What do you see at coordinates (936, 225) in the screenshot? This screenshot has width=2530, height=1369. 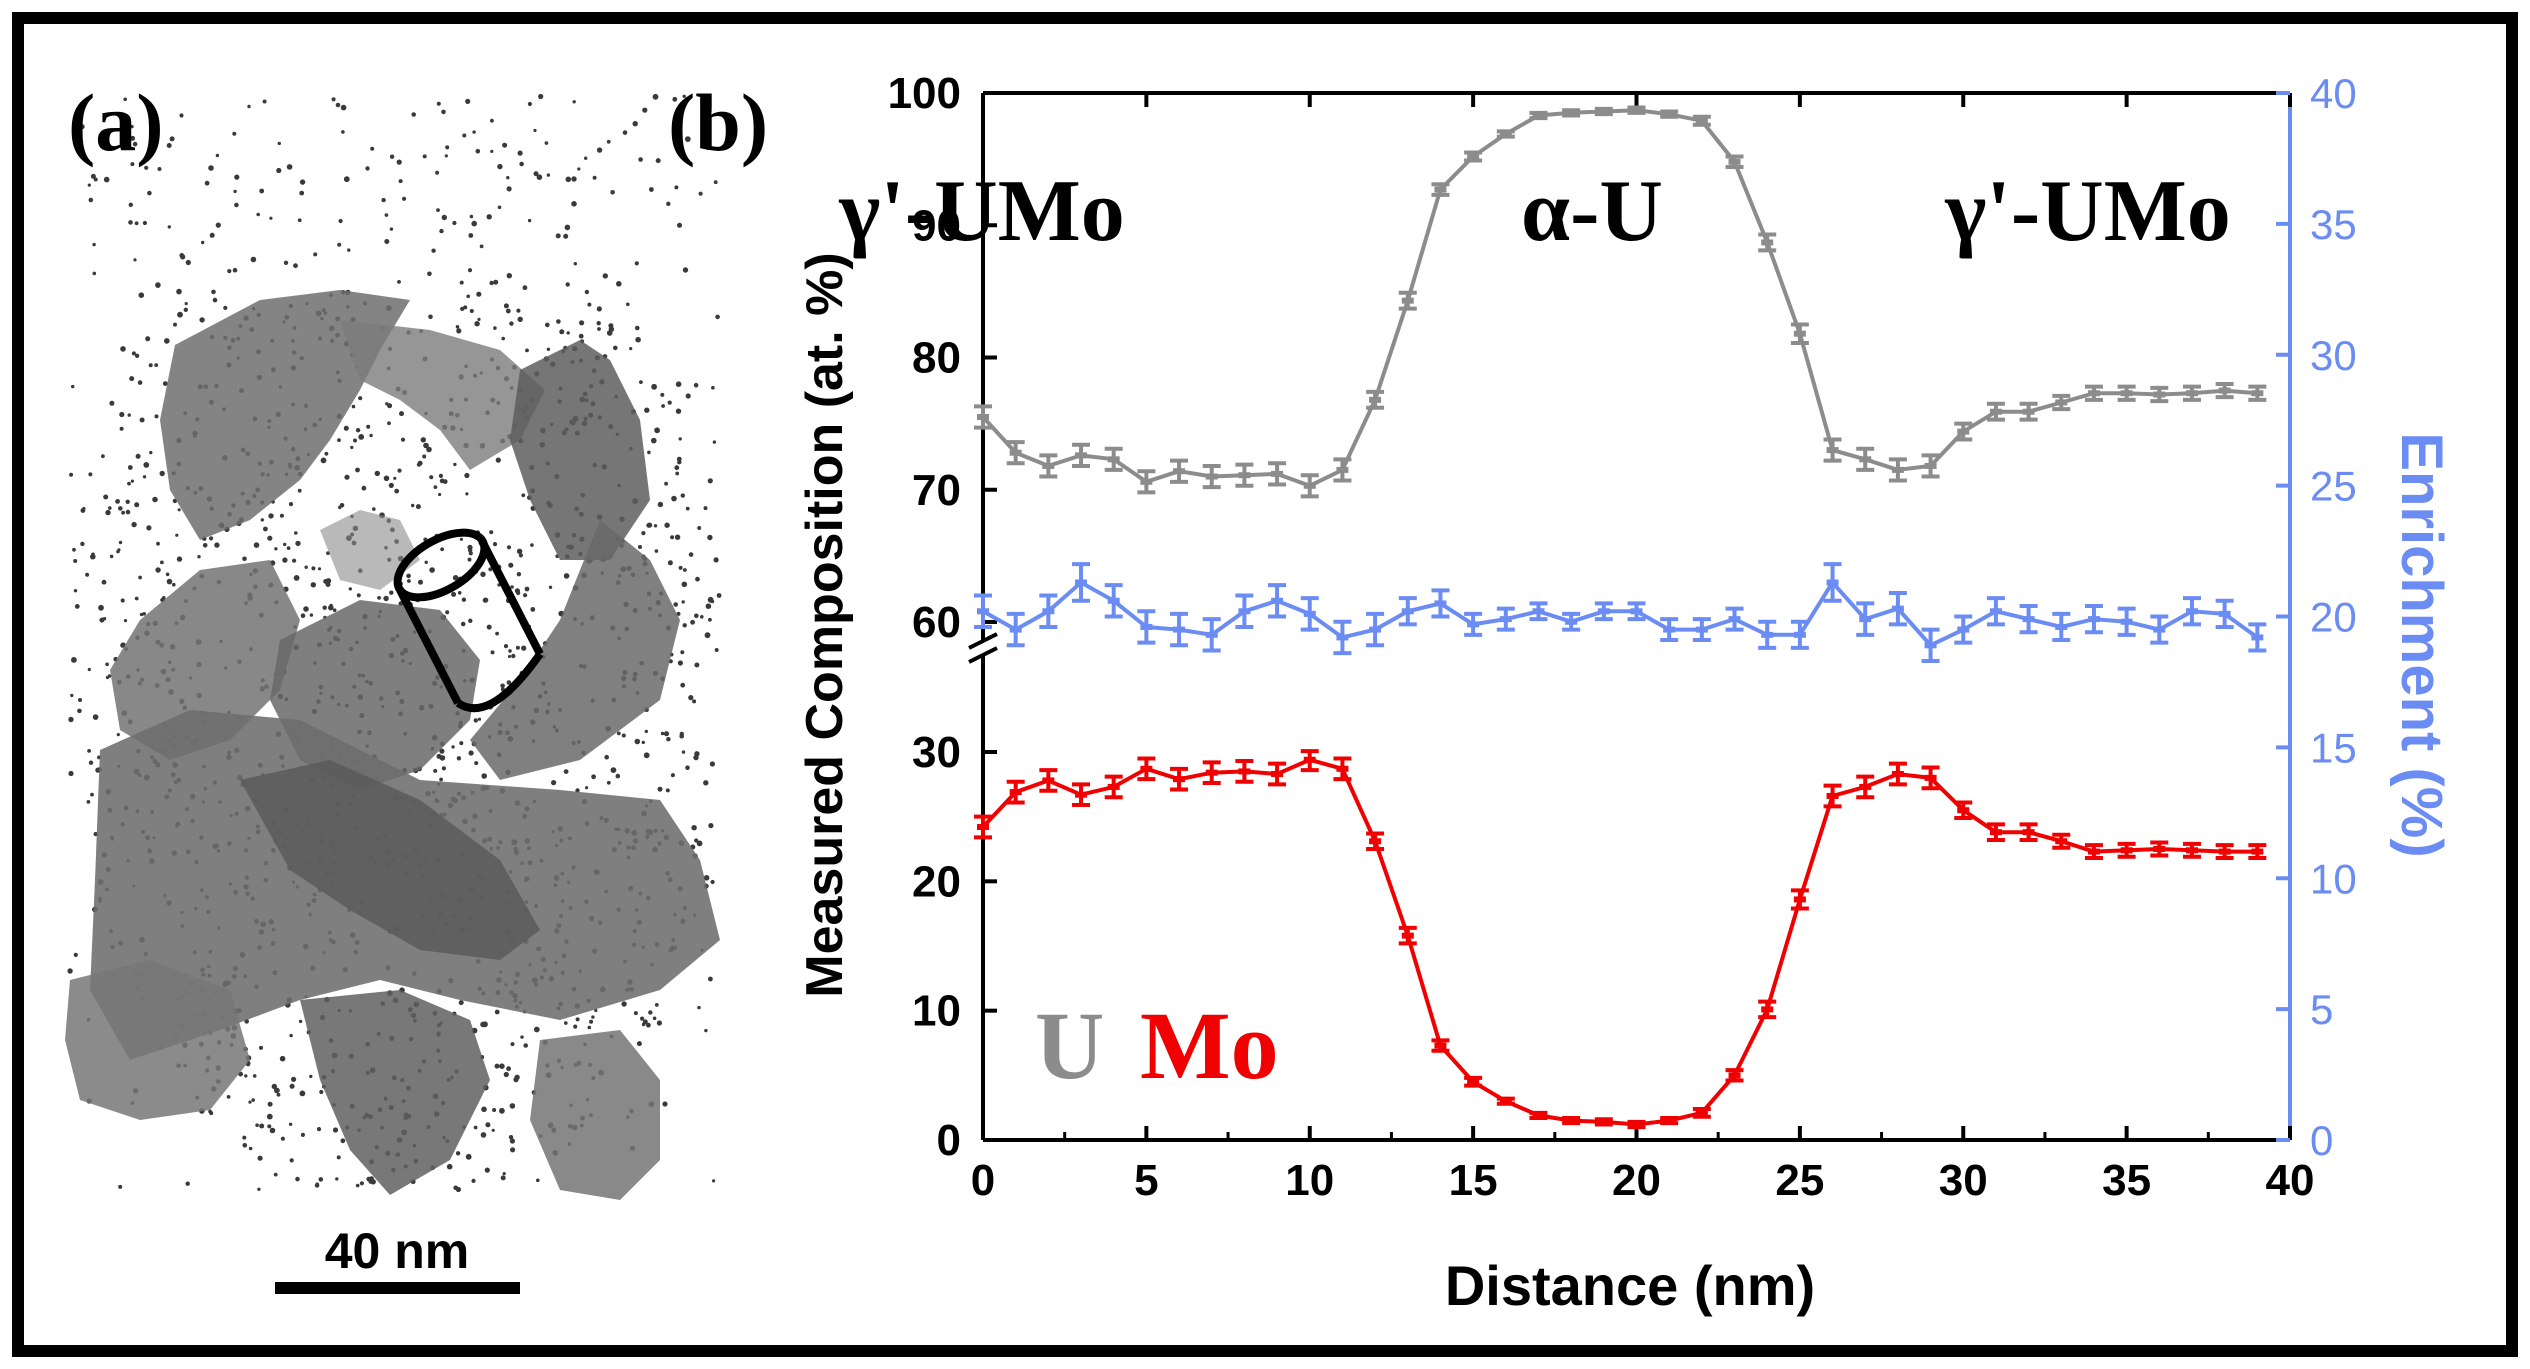 I see `y-tick-label: 90` at bounding box center [936, 225].